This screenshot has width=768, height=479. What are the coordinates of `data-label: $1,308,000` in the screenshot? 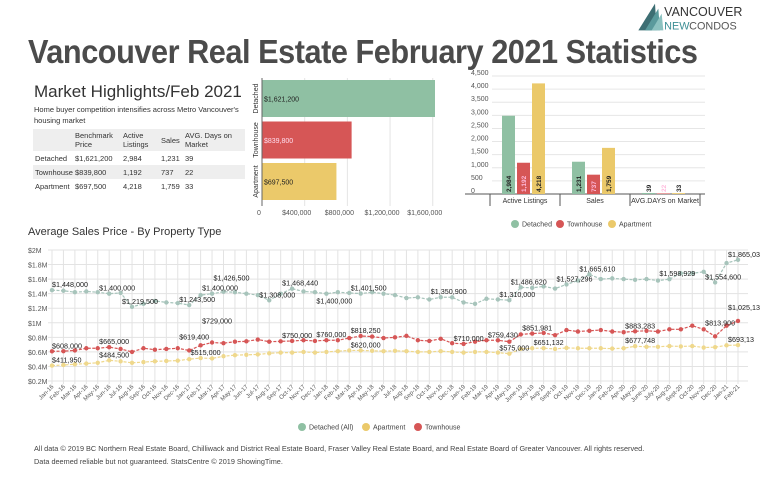 It's located at (277, 294).